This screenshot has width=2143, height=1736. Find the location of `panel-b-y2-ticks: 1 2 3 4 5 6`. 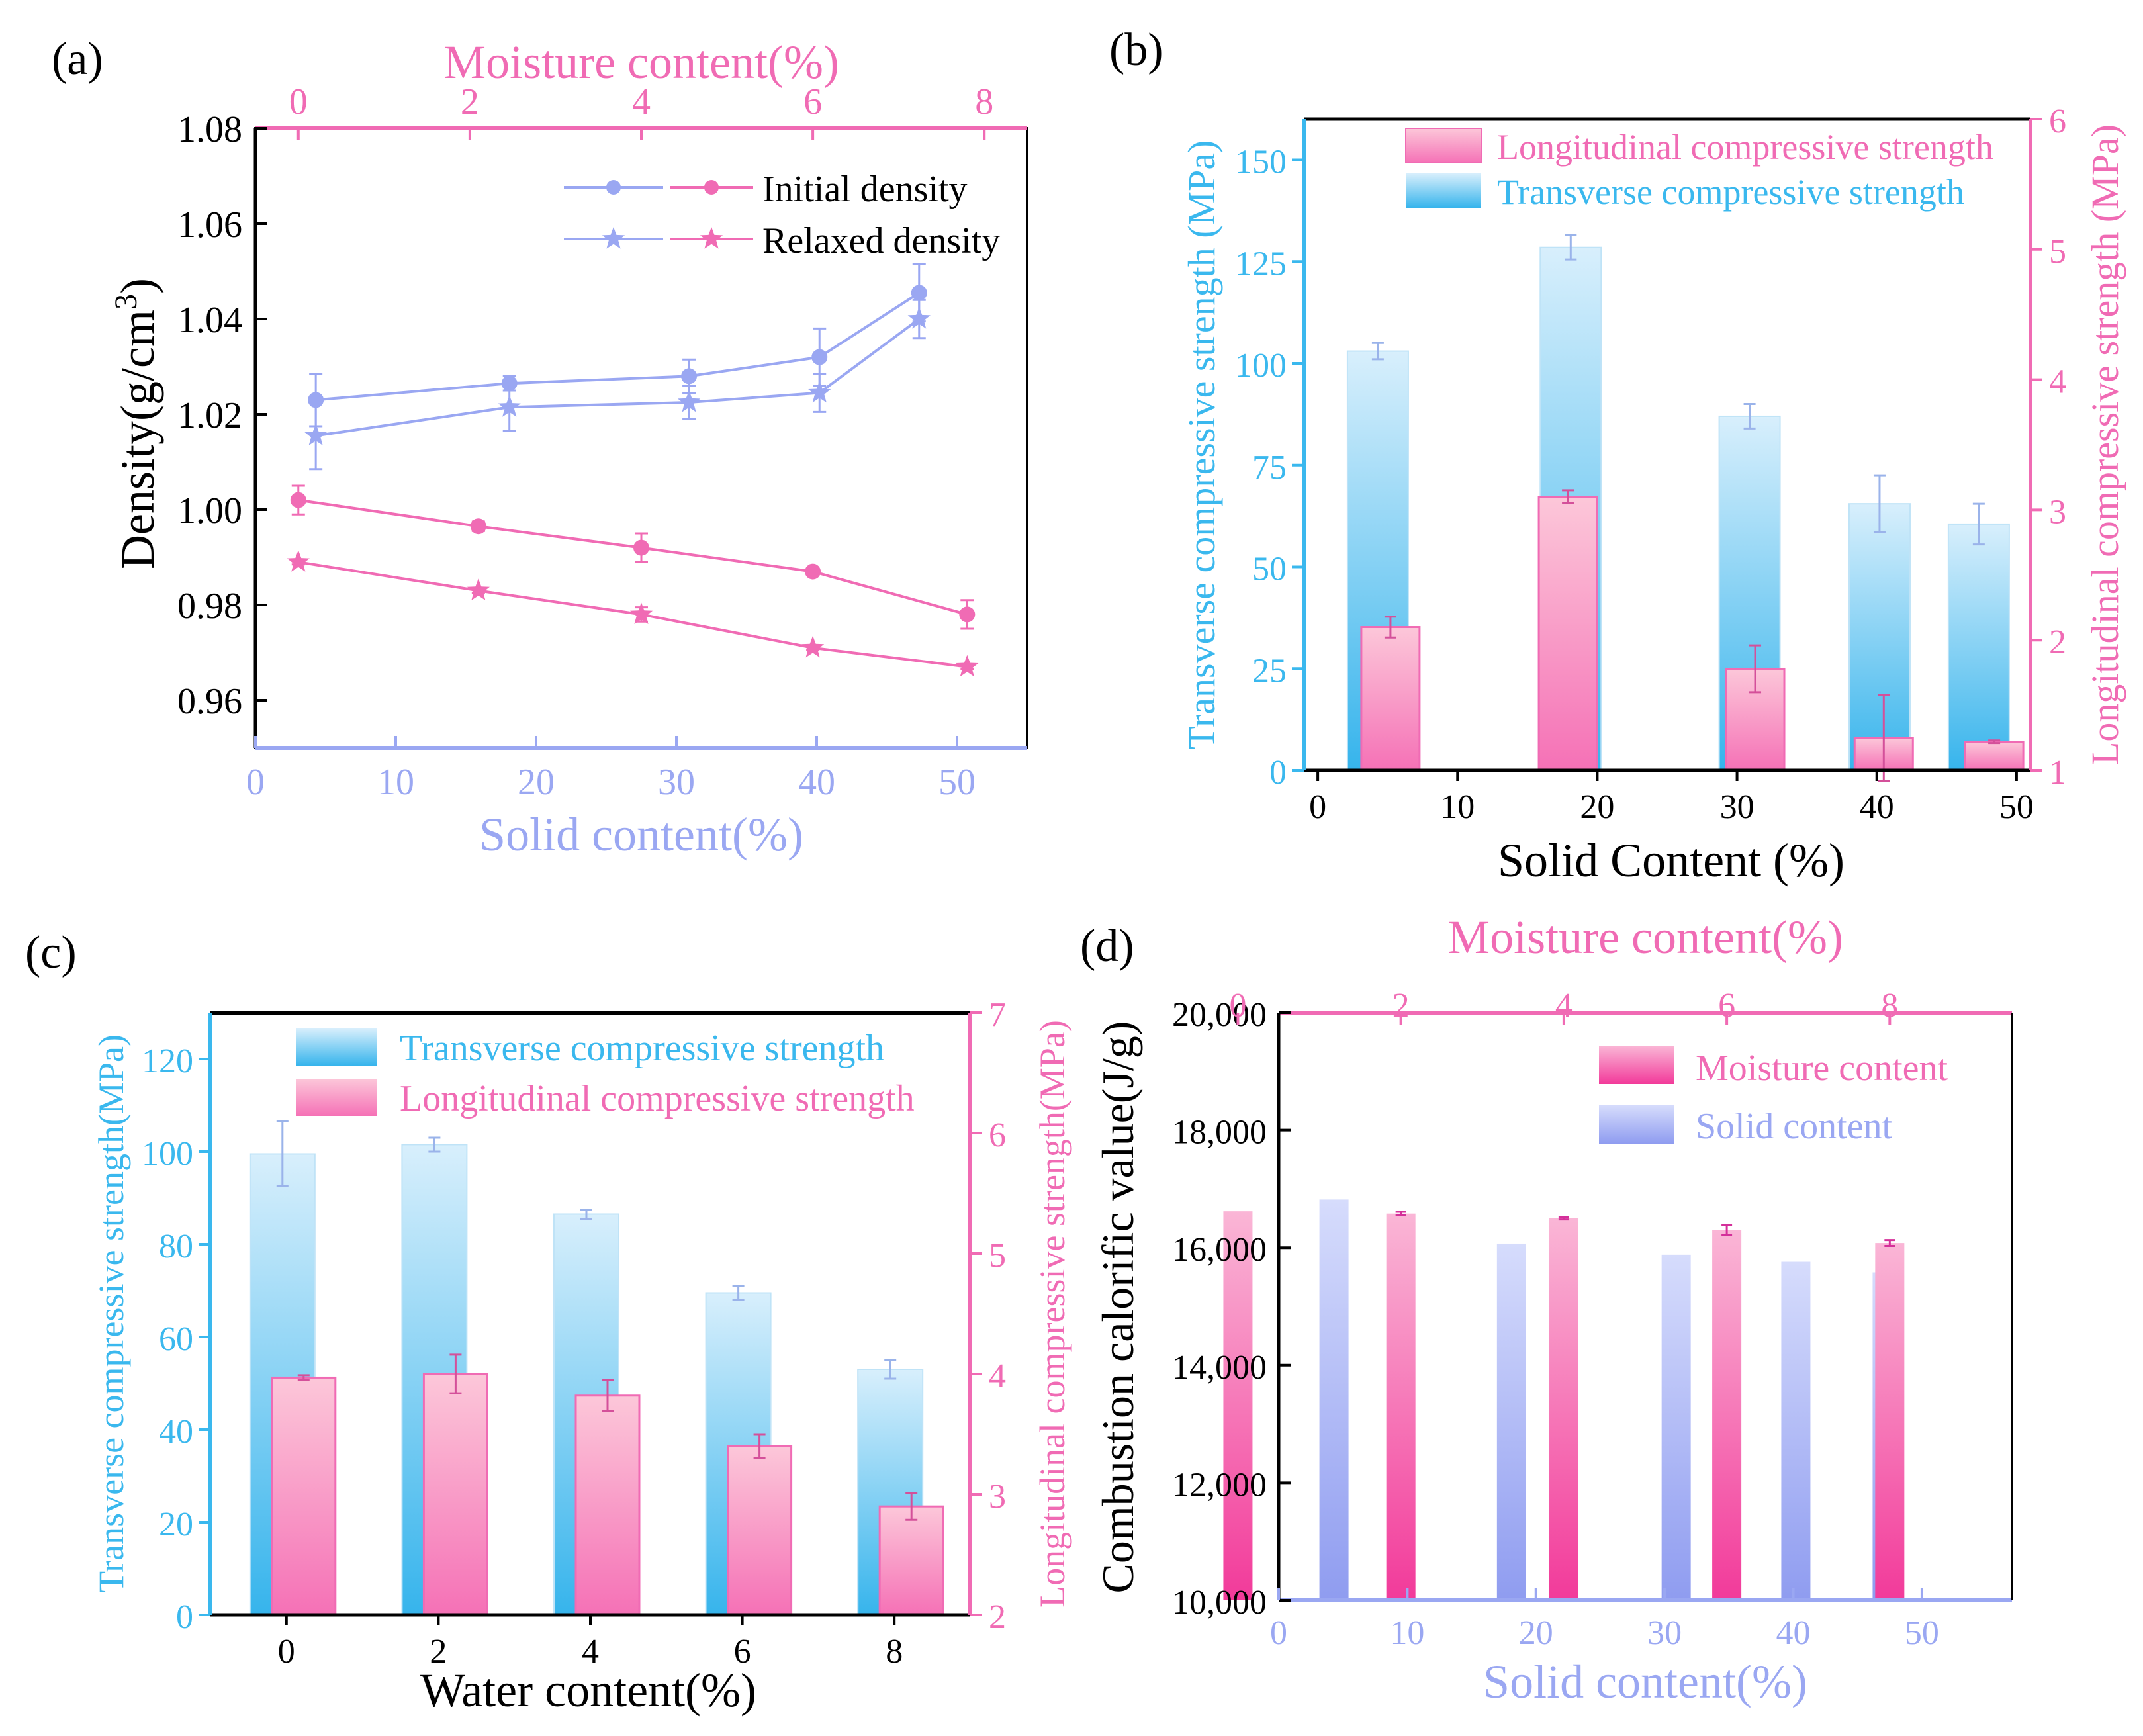

panel-b-y2-ticks: 1 2 3 4 5 6 is located at coordinates (2048, 447).